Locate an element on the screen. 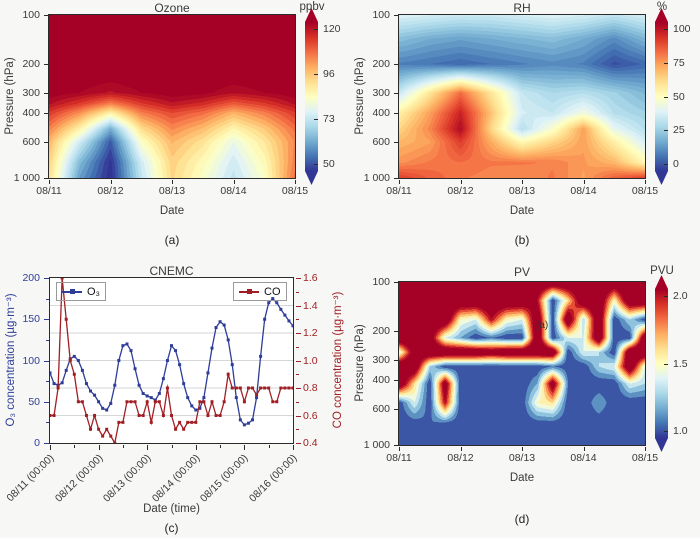 This screenshot has height=538, width=700. right-y-tick-label: 0.6 is located at coordinates (310, 415).